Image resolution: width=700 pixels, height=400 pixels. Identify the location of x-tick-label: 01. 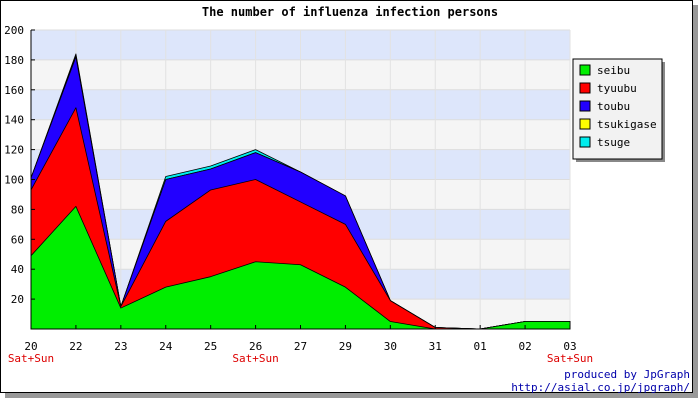
(480, 346).